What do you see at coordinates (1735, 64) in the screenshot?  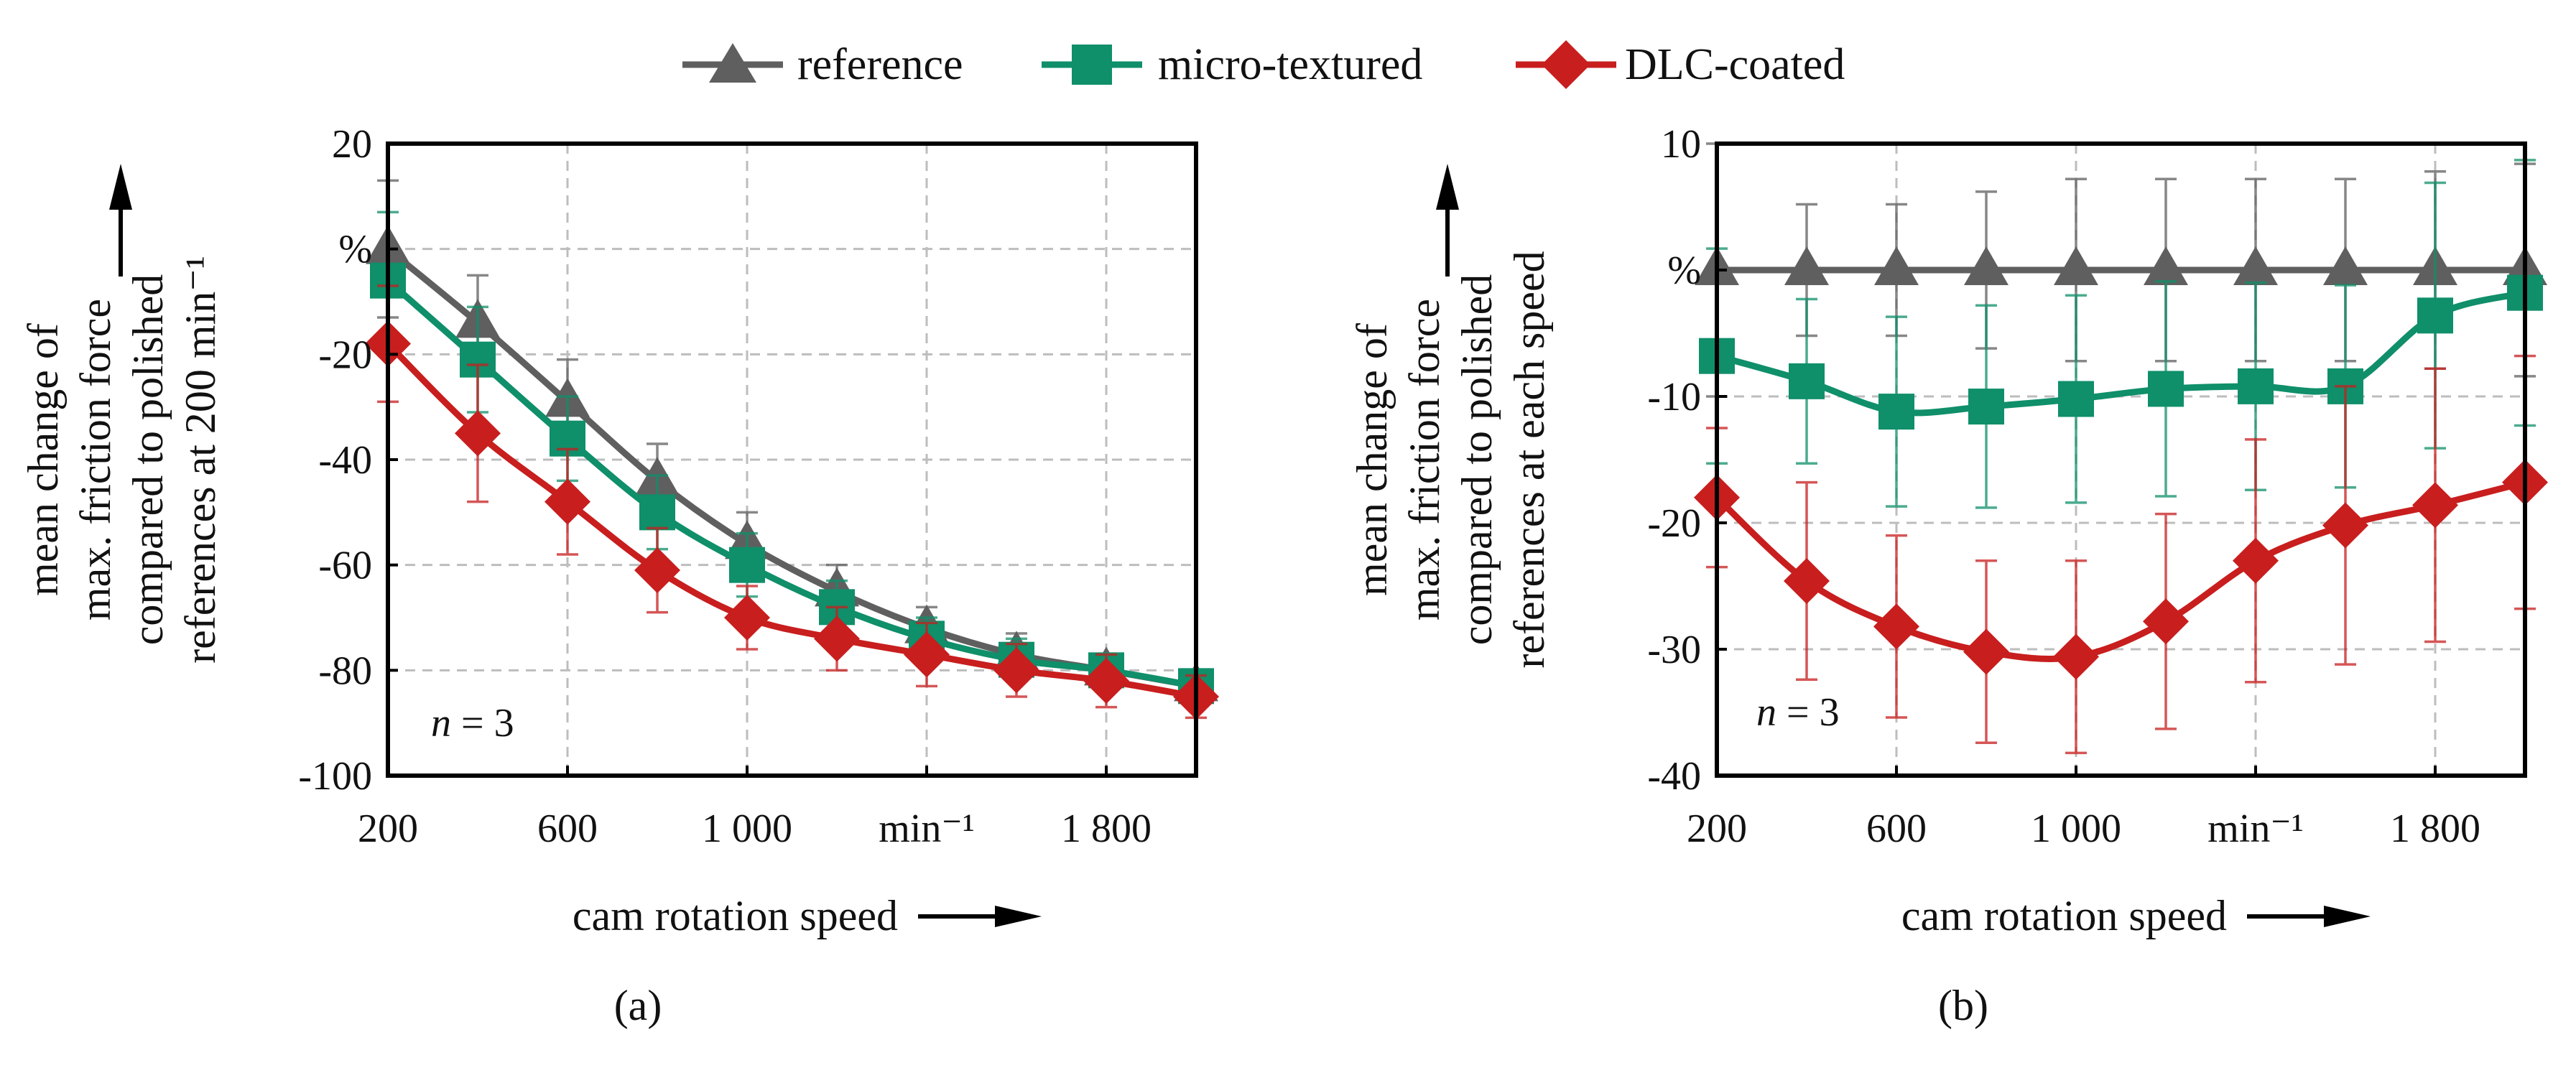 I see `legend-label-dlc-coated: DLC-coated` at bounding box center [1735, 64].